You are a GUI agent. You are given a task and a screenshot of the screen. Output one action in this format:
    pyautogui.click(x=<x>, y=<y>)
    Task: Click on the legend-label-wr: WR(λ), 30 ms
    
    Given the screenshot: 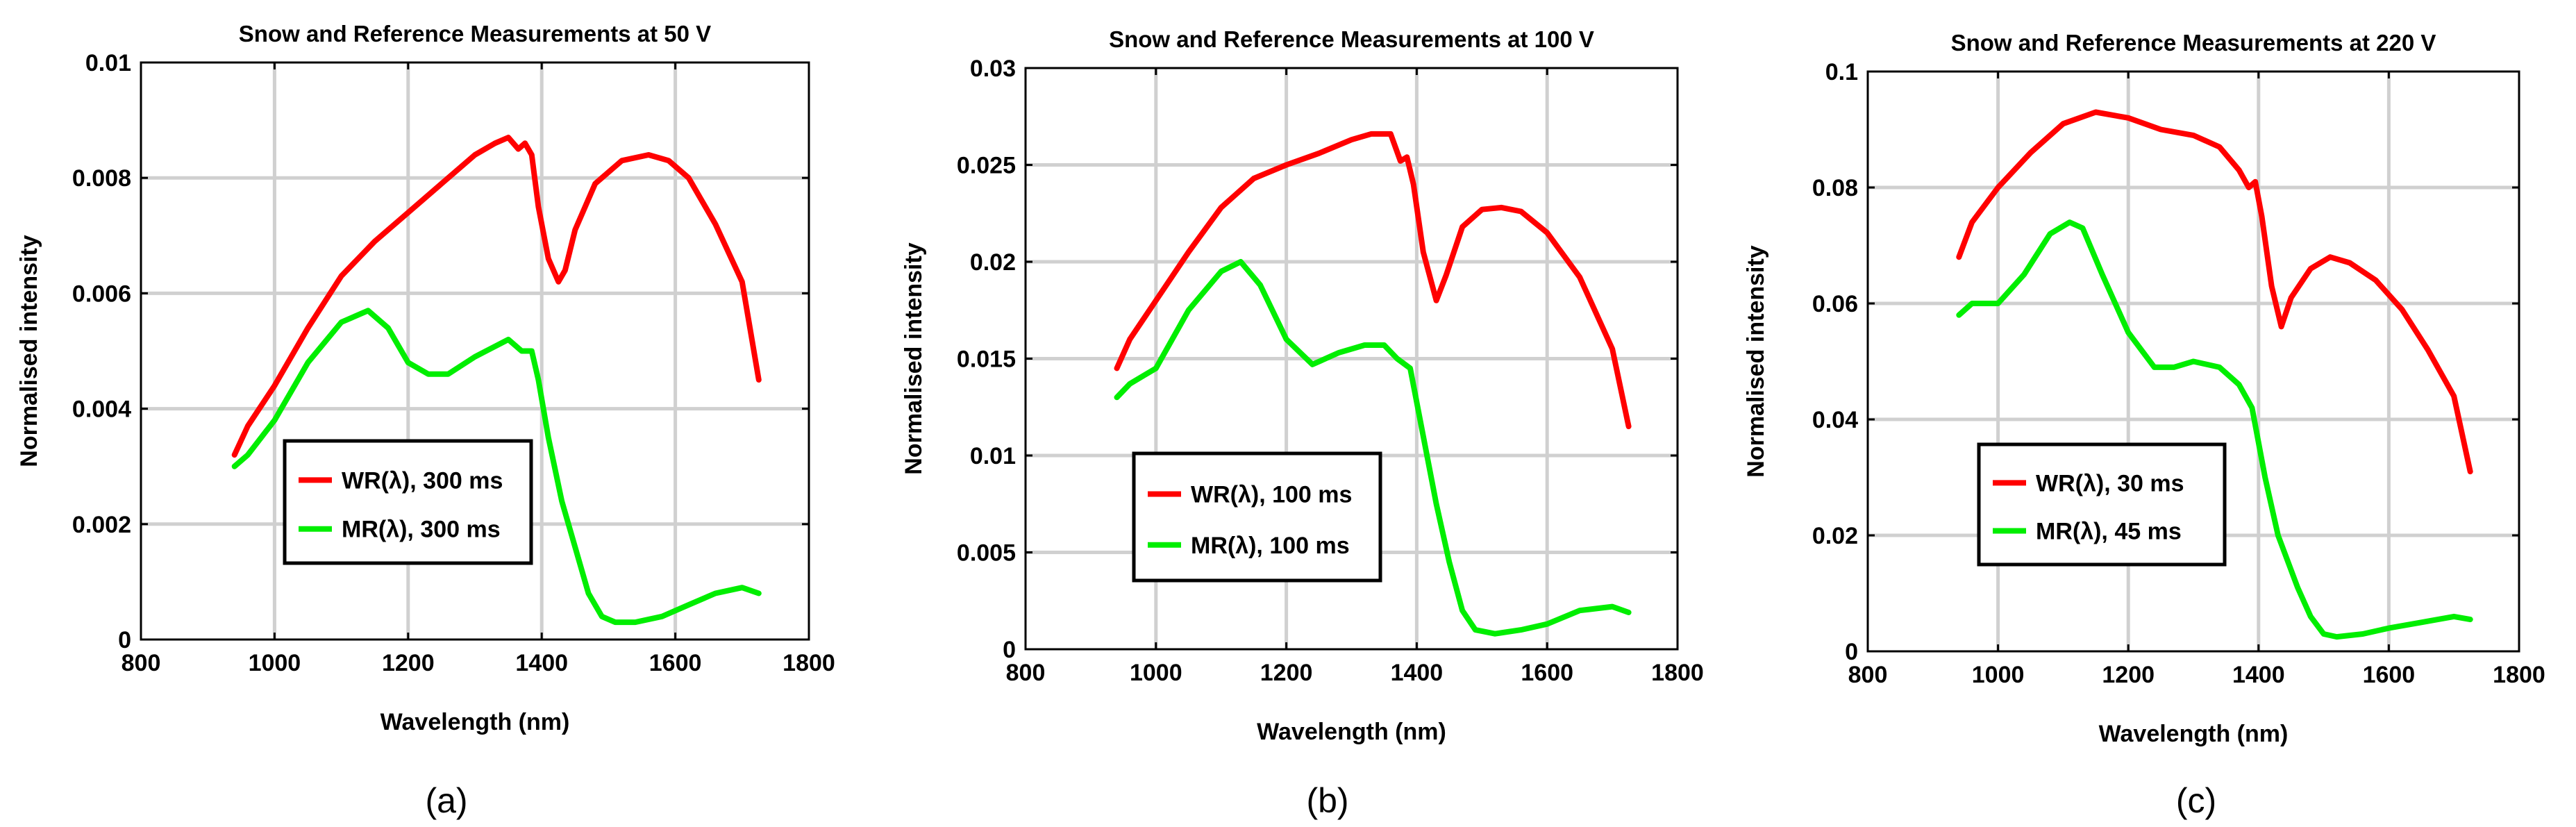 What is the action you would take?
    pyautogui.click(x=2110, y=483)
    